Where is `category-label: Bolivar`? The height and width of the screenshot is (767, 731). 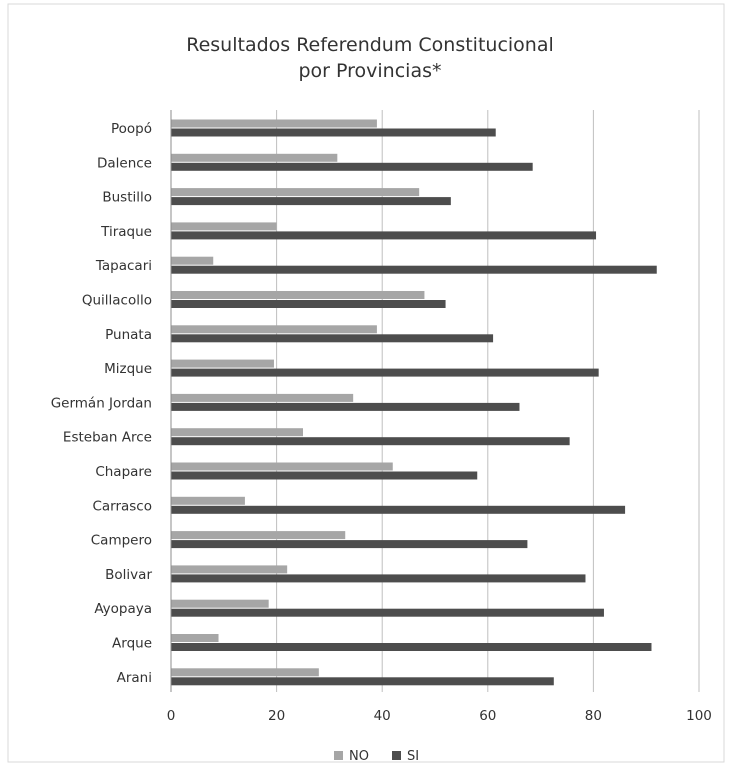 category-label: Bolivar is located at coordinates (128, 575).